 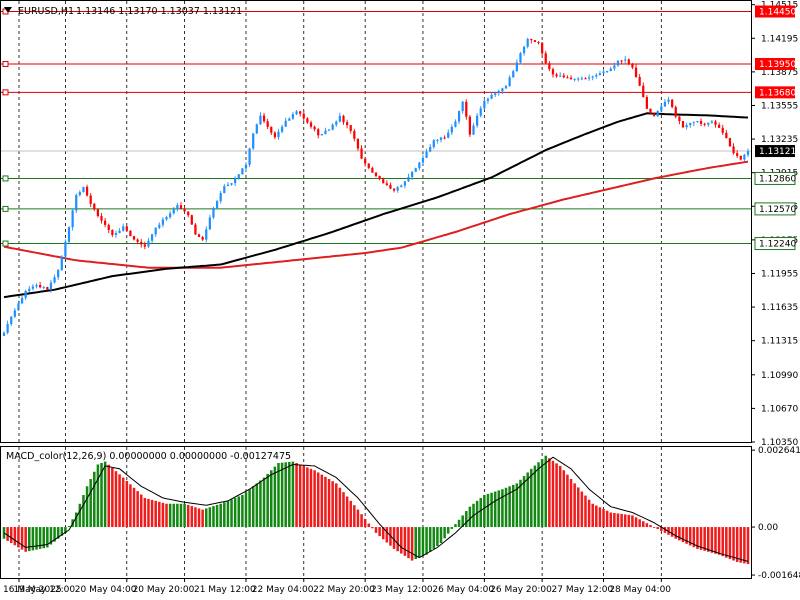 What do you see at coordinates (777, 245) in the screenshot?
I see `level-tag-label: 1.12240` at bounding box center [777, 245].